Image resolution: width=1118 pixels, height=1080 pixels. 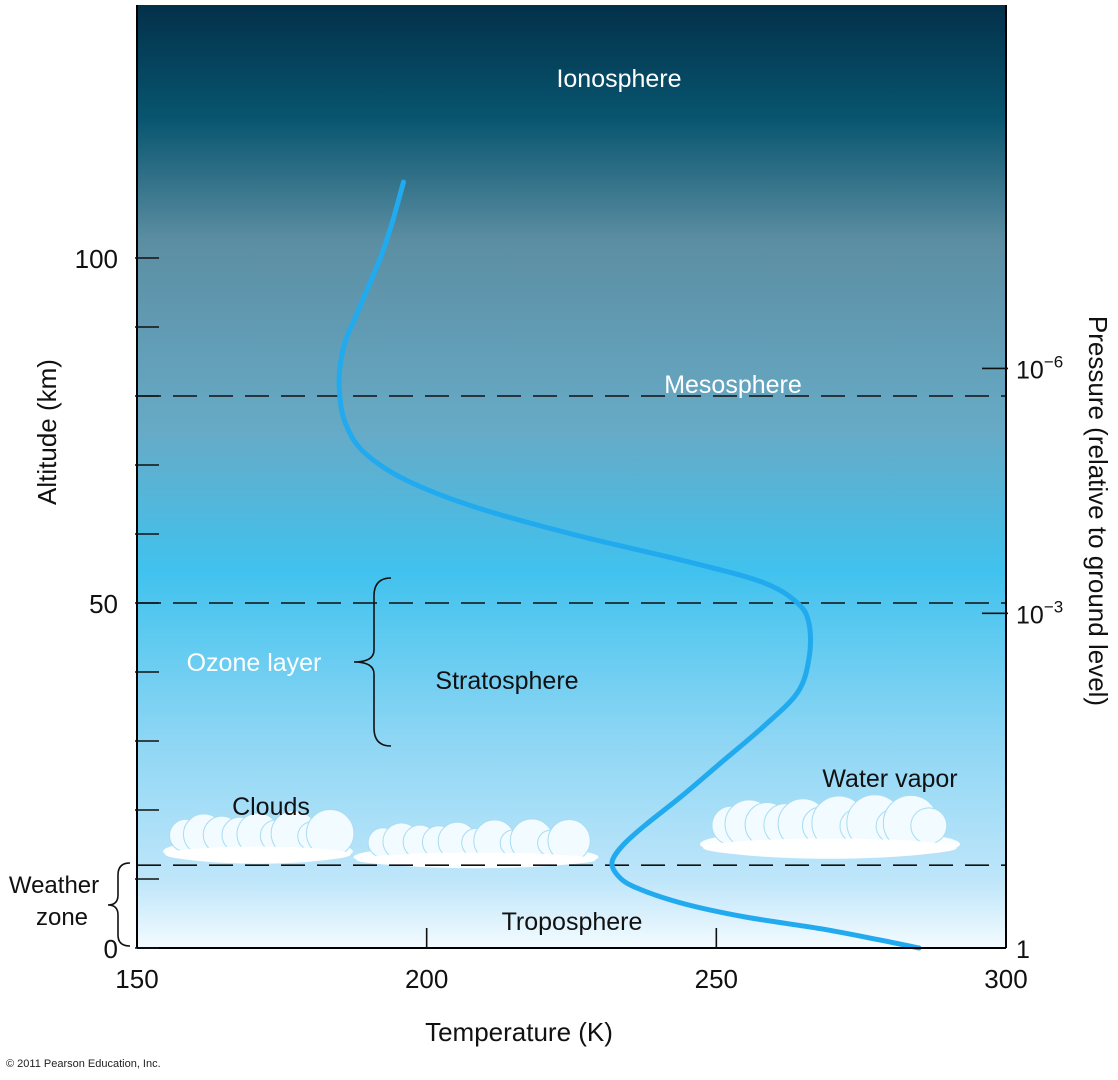 What do you see at coordinates (1098, 511) in the screenshot?
I see `y2-axis-title: Pressure (relative to ground level)` at bounding box center [1098, 511].